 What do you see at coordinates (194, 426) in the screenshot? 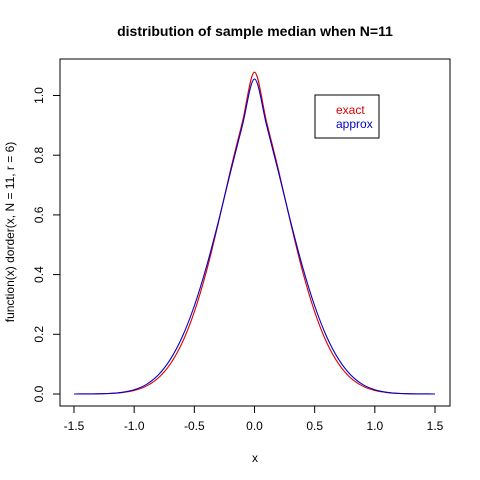
I see `x-tick-label: -0.5` at bounding box center [194, 426].